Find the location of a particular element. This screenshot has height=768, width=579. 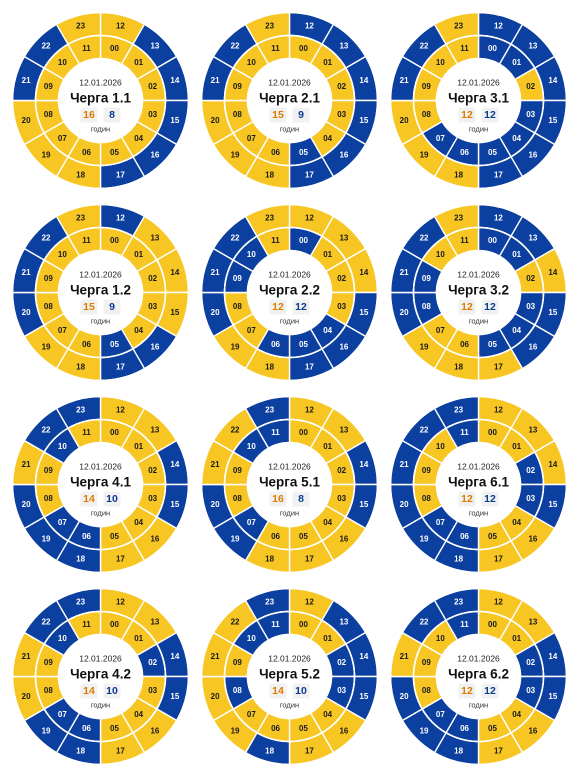

outer-hour-label: 12 is located at coordinates (497, 217).